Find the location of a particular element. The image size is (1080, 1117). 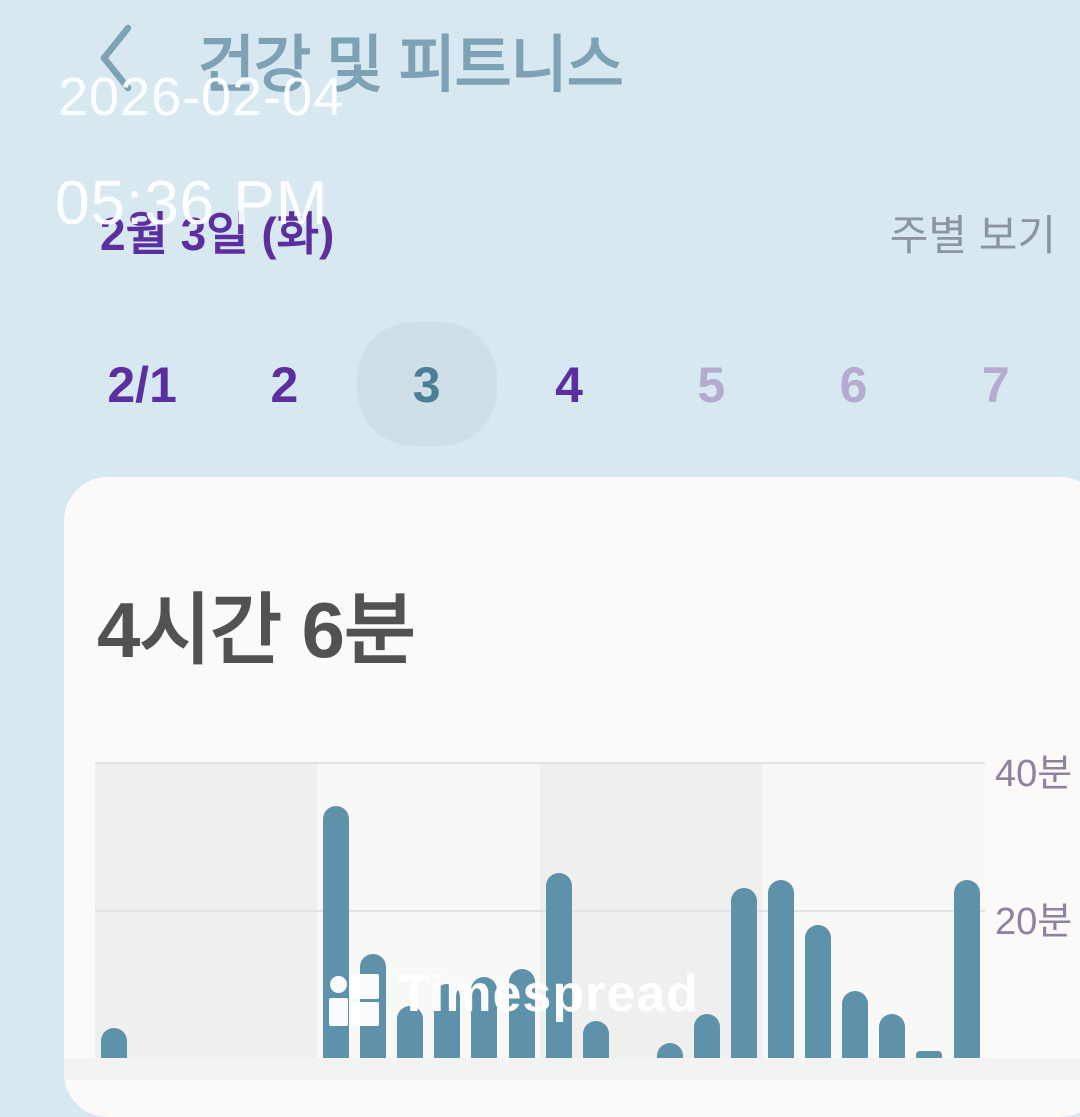

day-label: 7 is located at coordinates (995, 385).